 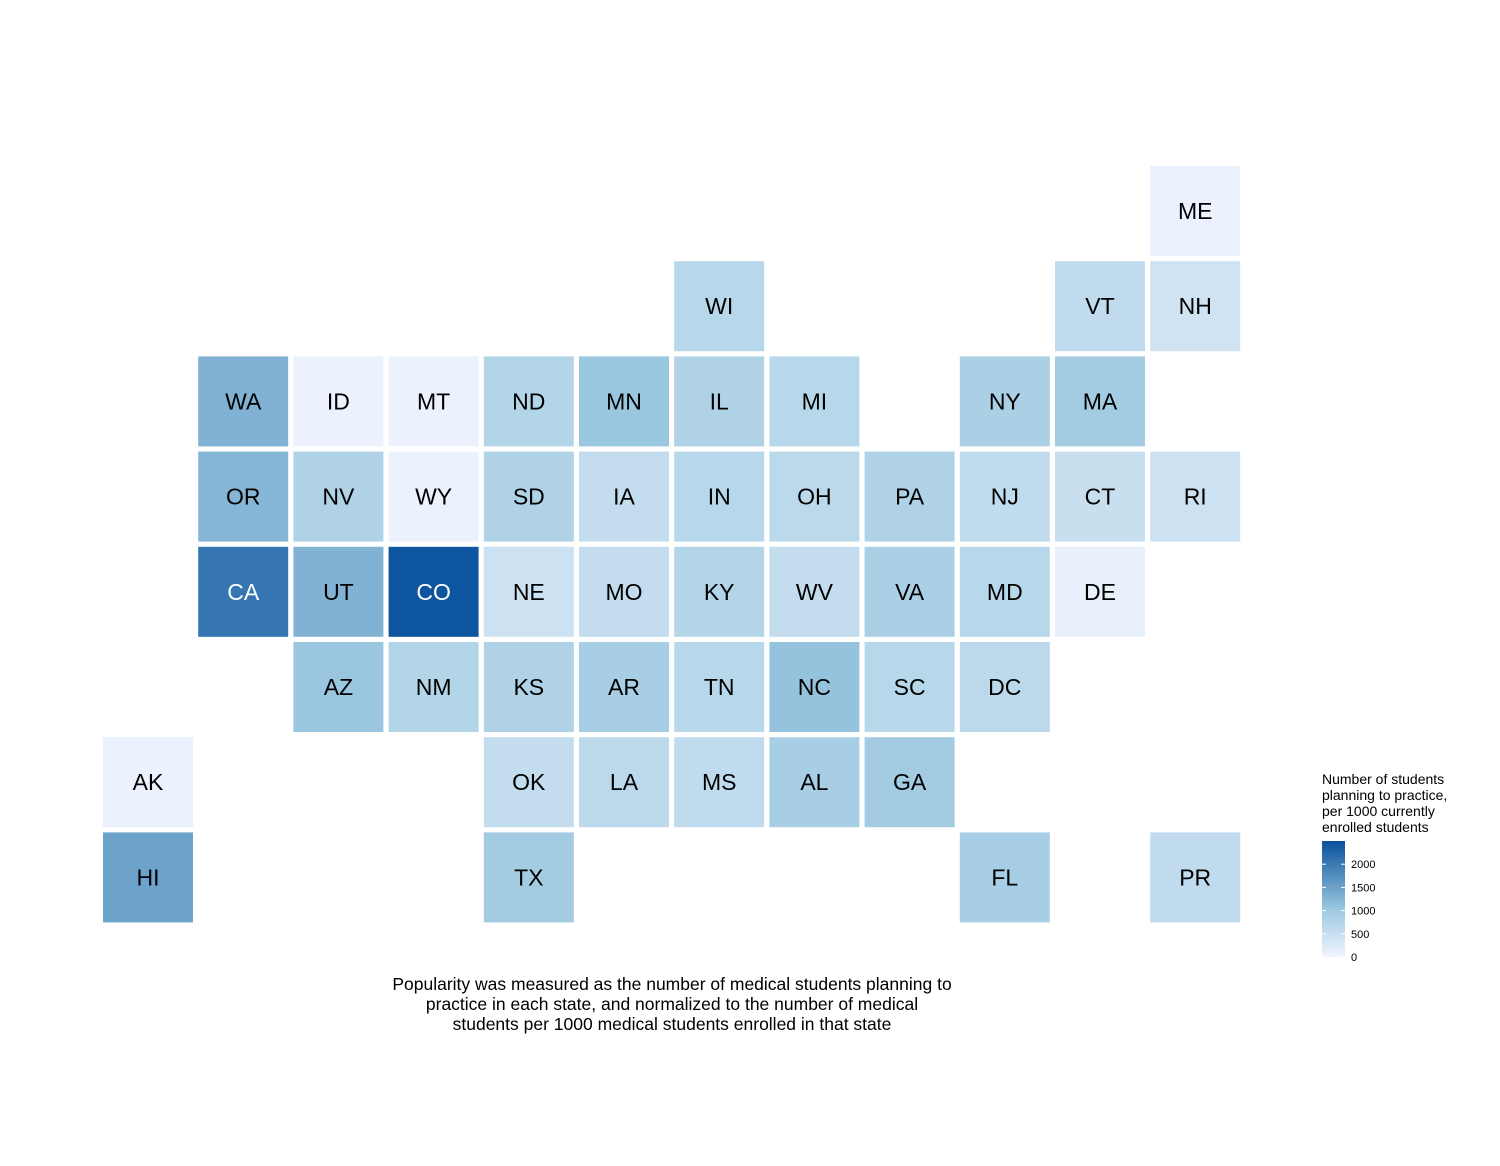 I want to click on state-label-ct: CT, so click(x=1100, y=497).